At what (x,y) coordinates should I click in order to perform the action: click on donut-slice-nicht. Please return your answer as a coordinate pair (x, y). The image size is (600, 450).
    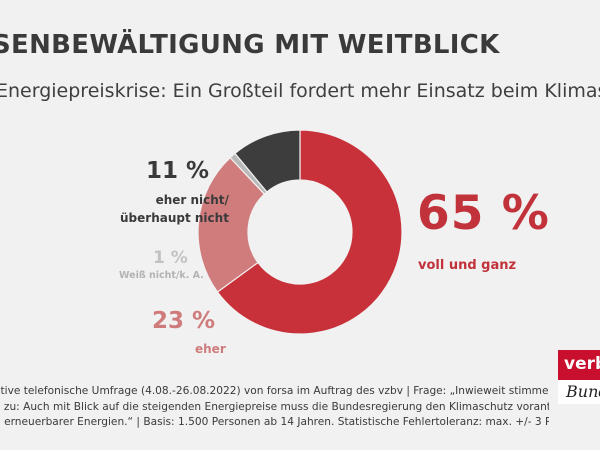
    Looking at the image, I should click on (267, 161).